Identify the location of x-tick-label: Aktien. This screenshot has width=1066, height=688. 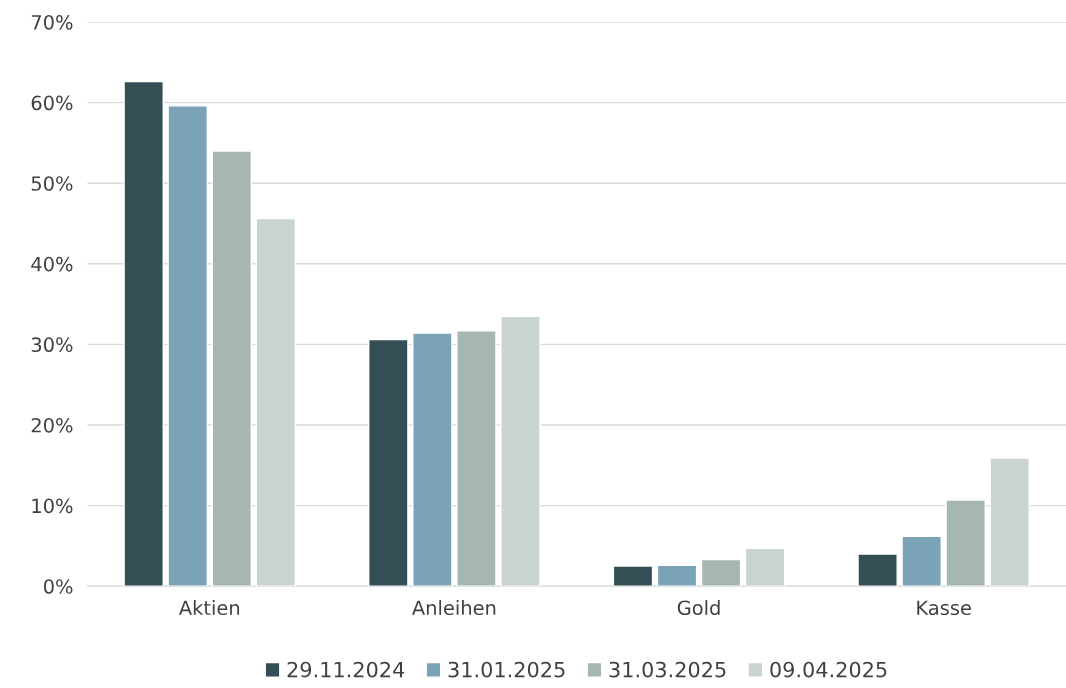
(209, 608).